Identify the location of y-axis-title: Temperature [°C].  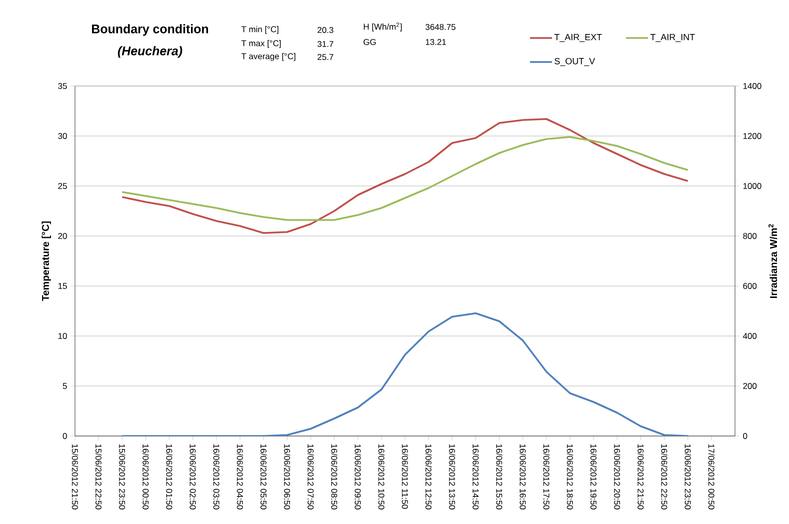
(46, 261).